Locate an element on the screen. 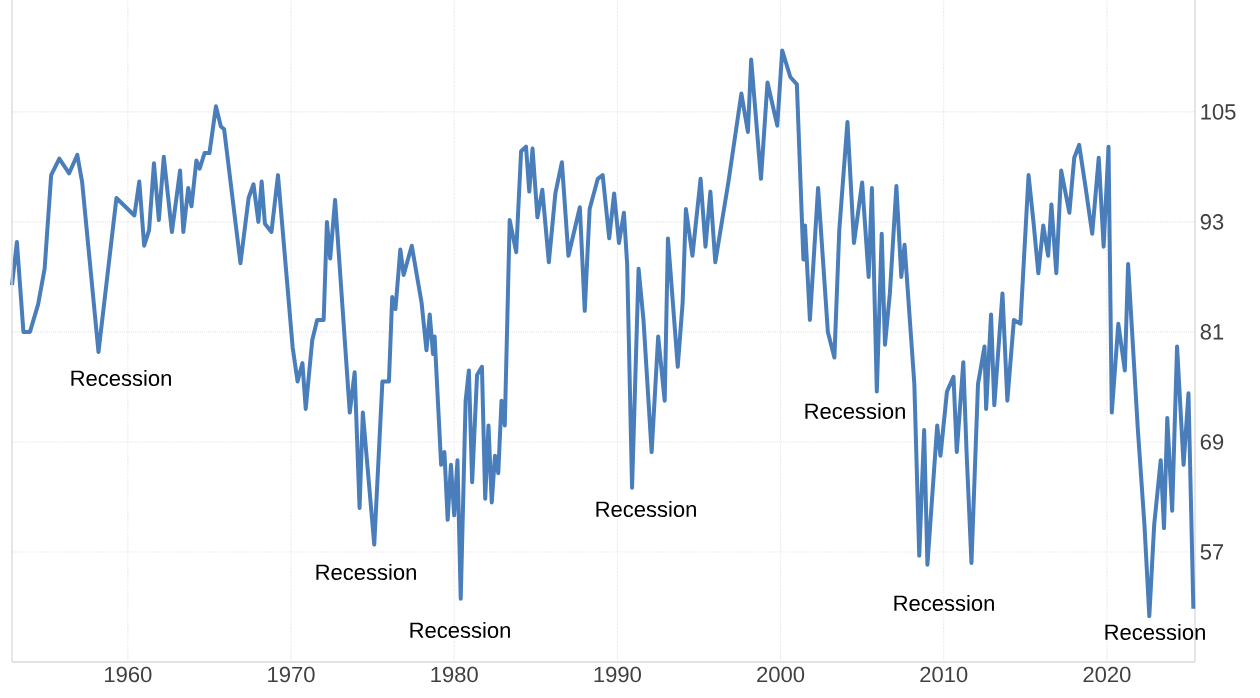  y-tick-label: 105 is located at coordinates (1218, 112).